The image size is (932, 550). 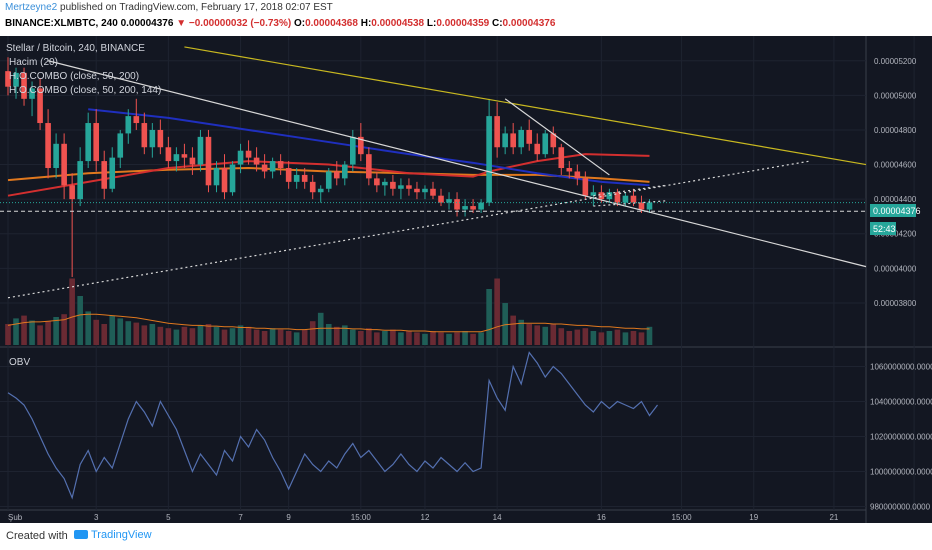 I want to click on last-price-badge: 0.00004376, so click(x=897, y=211).